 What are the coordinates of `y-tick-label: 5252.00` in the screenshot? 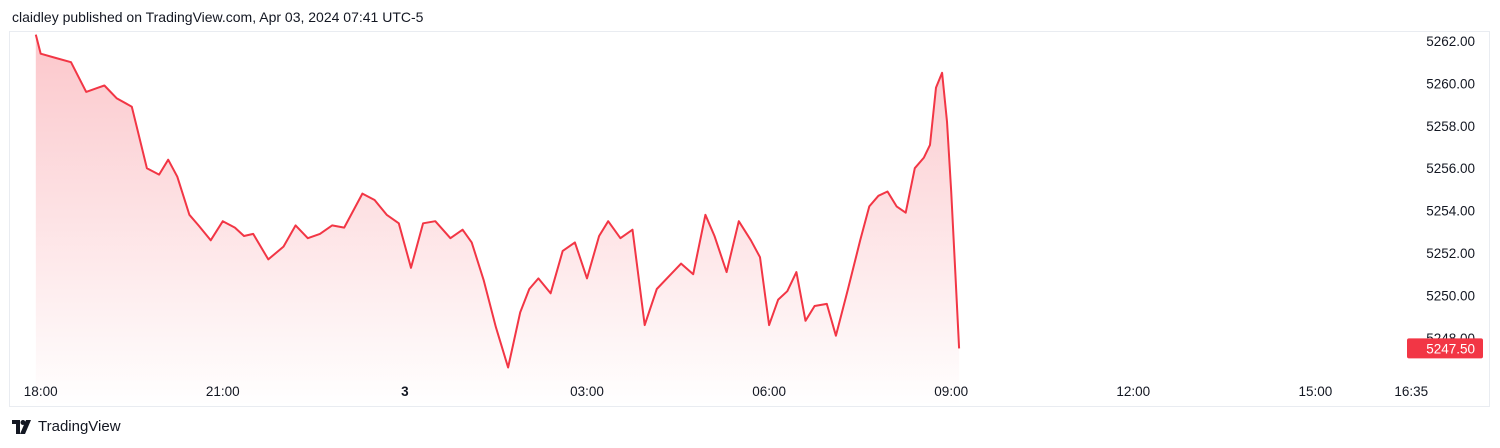 It's located at (1450, 253).